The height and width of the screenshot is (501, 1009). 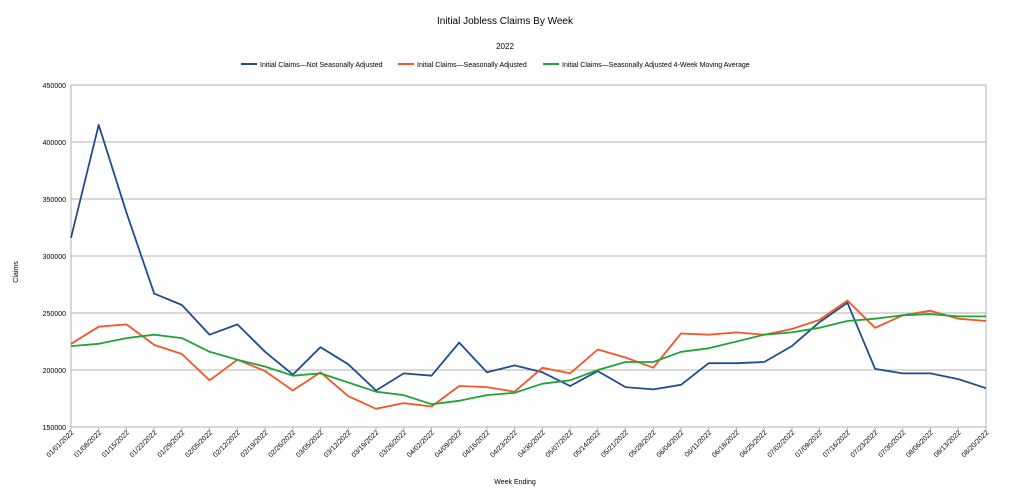 I want to click on y-tick-label: 450000, so click(x=54, y=86).